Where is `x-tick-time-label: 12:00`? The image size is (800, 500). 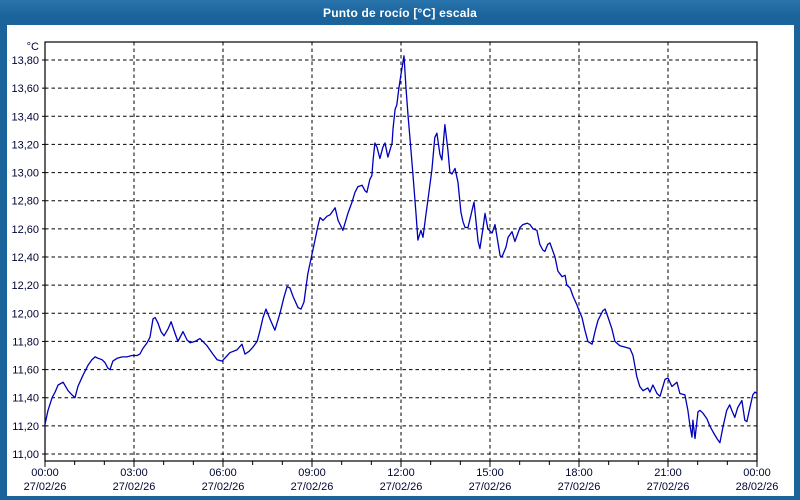 x-tick-time-label: 12:00 is located at coordinates (401, 473).